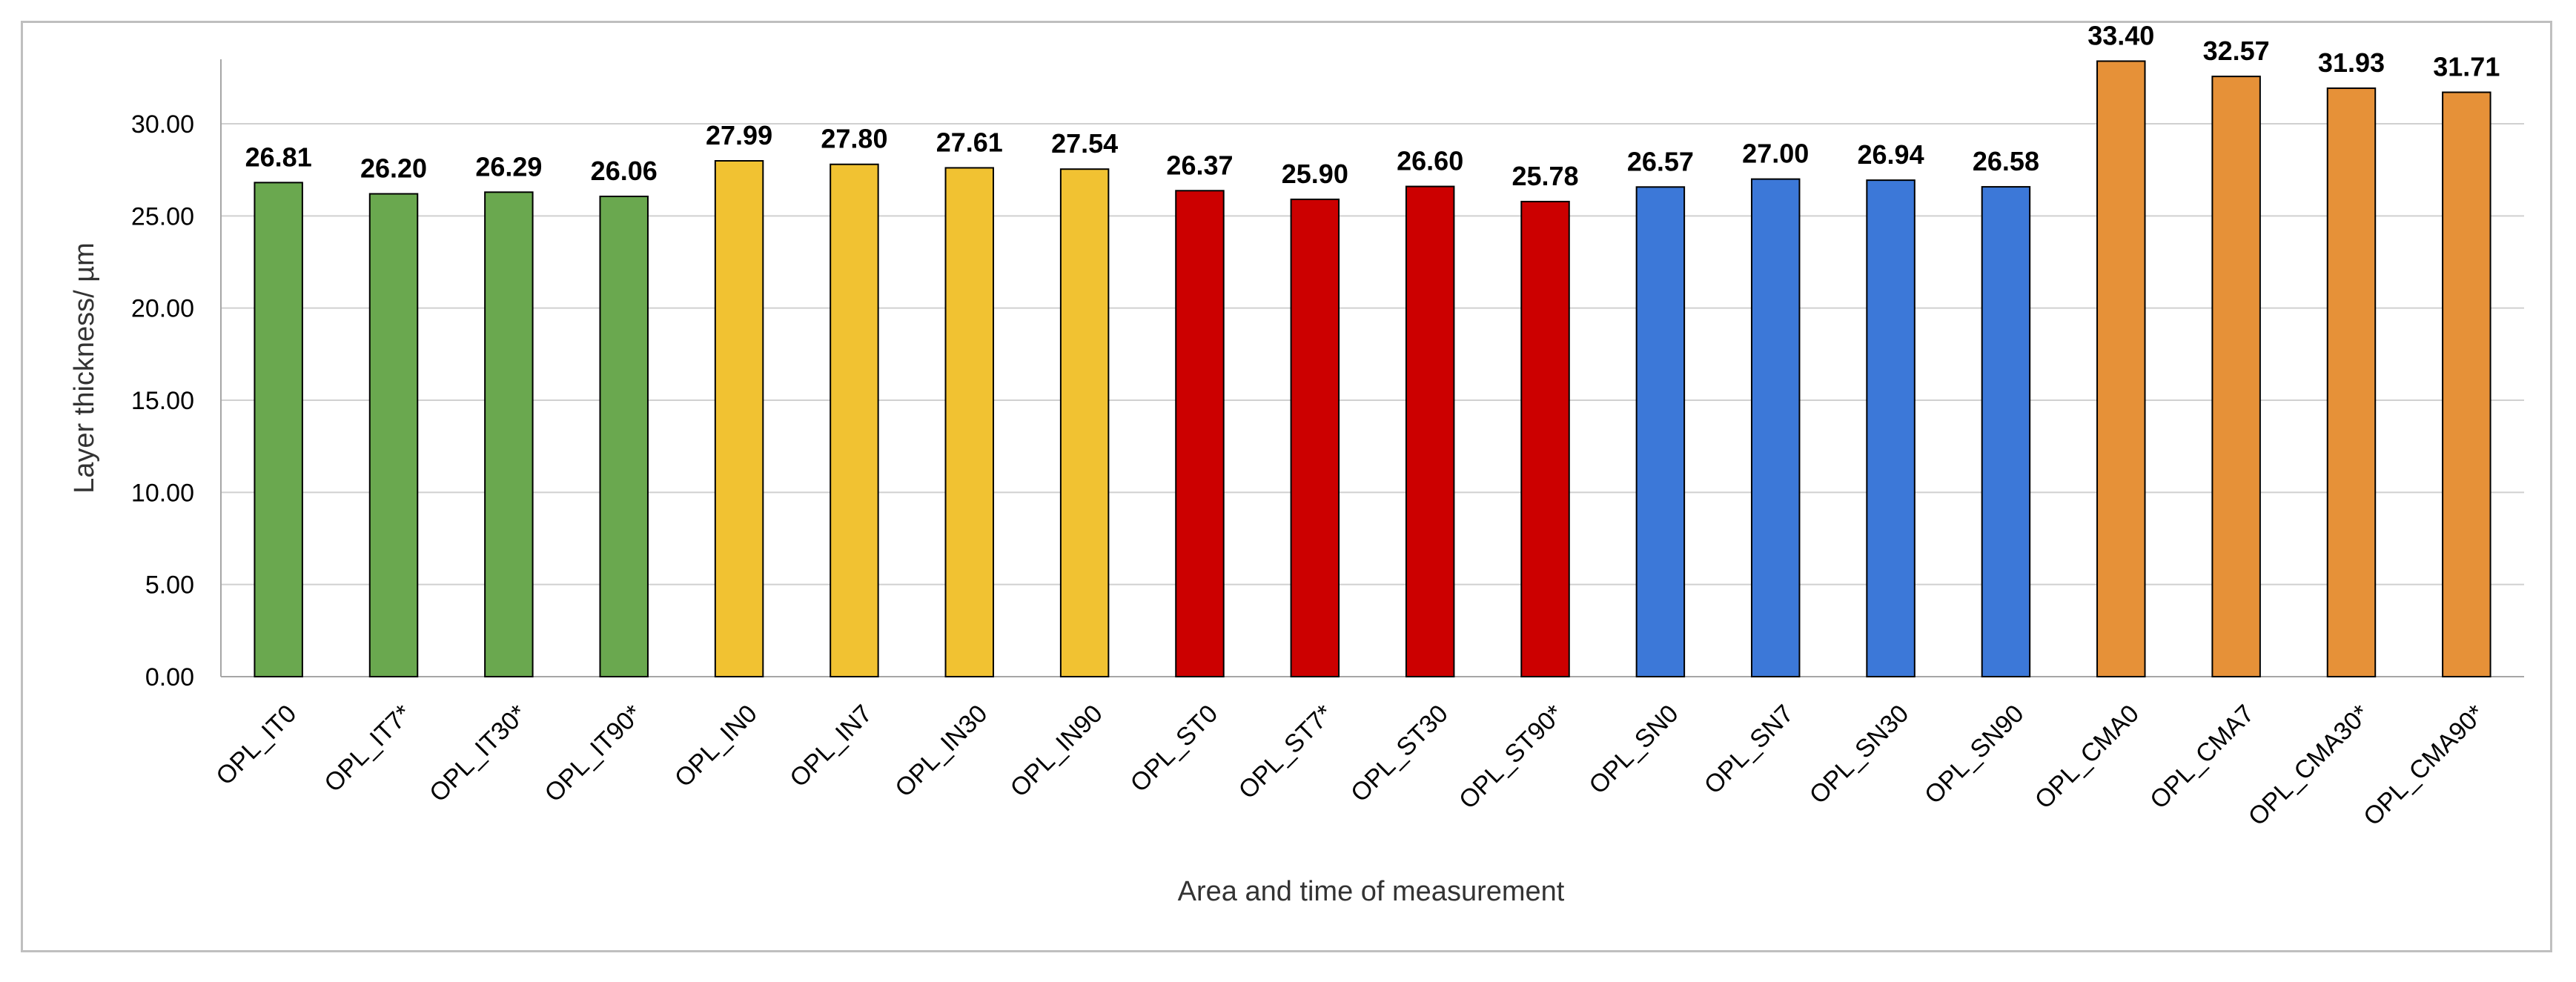  I want to click on x-tick-label: OPL_IT30*, so click(478, 754).